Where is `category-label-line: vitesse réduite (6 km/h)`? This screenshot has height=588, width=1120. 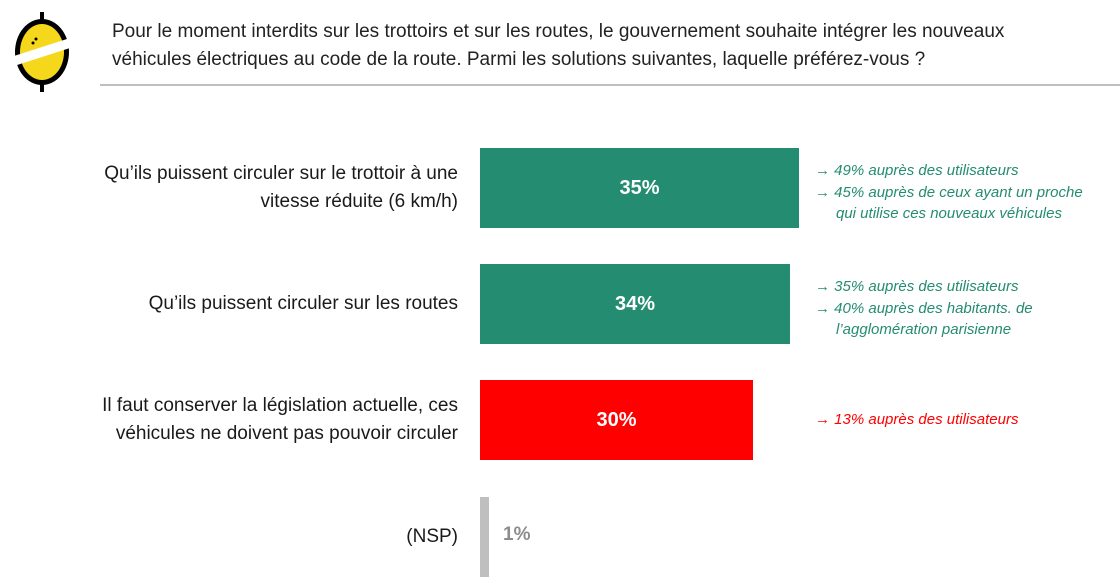 category-label-line: vitesse réduite (6 km/h) is located at coordinates (359, 201).